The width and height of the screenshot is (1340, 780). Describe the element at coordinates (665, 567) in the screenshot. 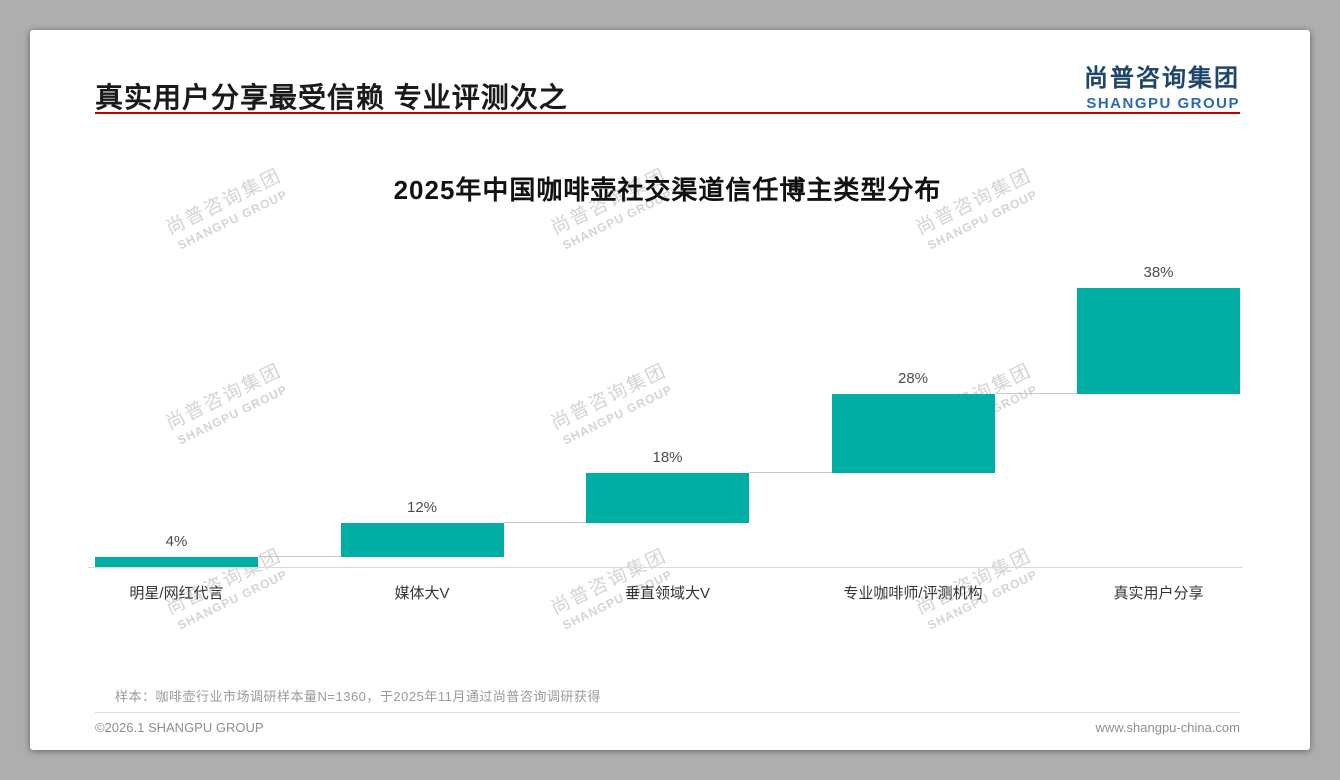

I see `x-axis-baseline` at that location.